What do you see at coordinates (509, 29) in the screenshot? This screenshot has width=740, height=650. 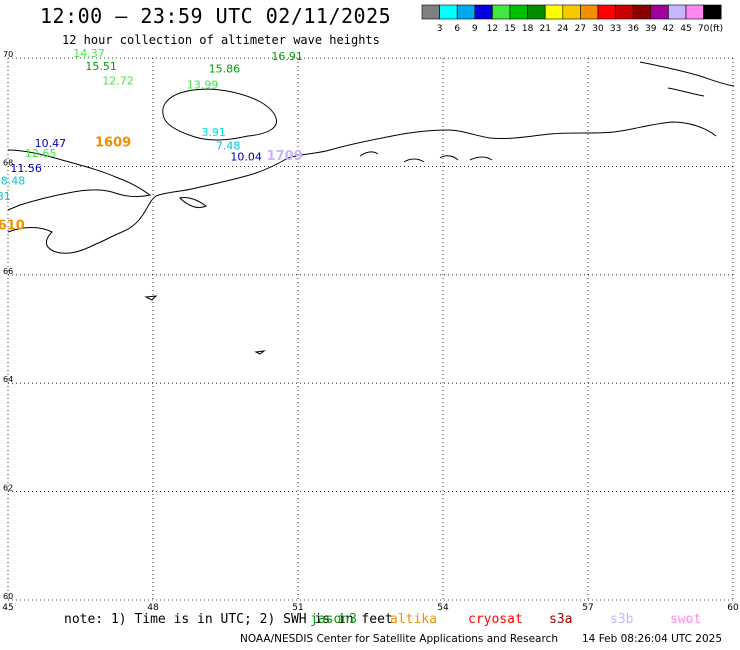 I see `legend-tick-label: 15` at bounding box center [509, 29].